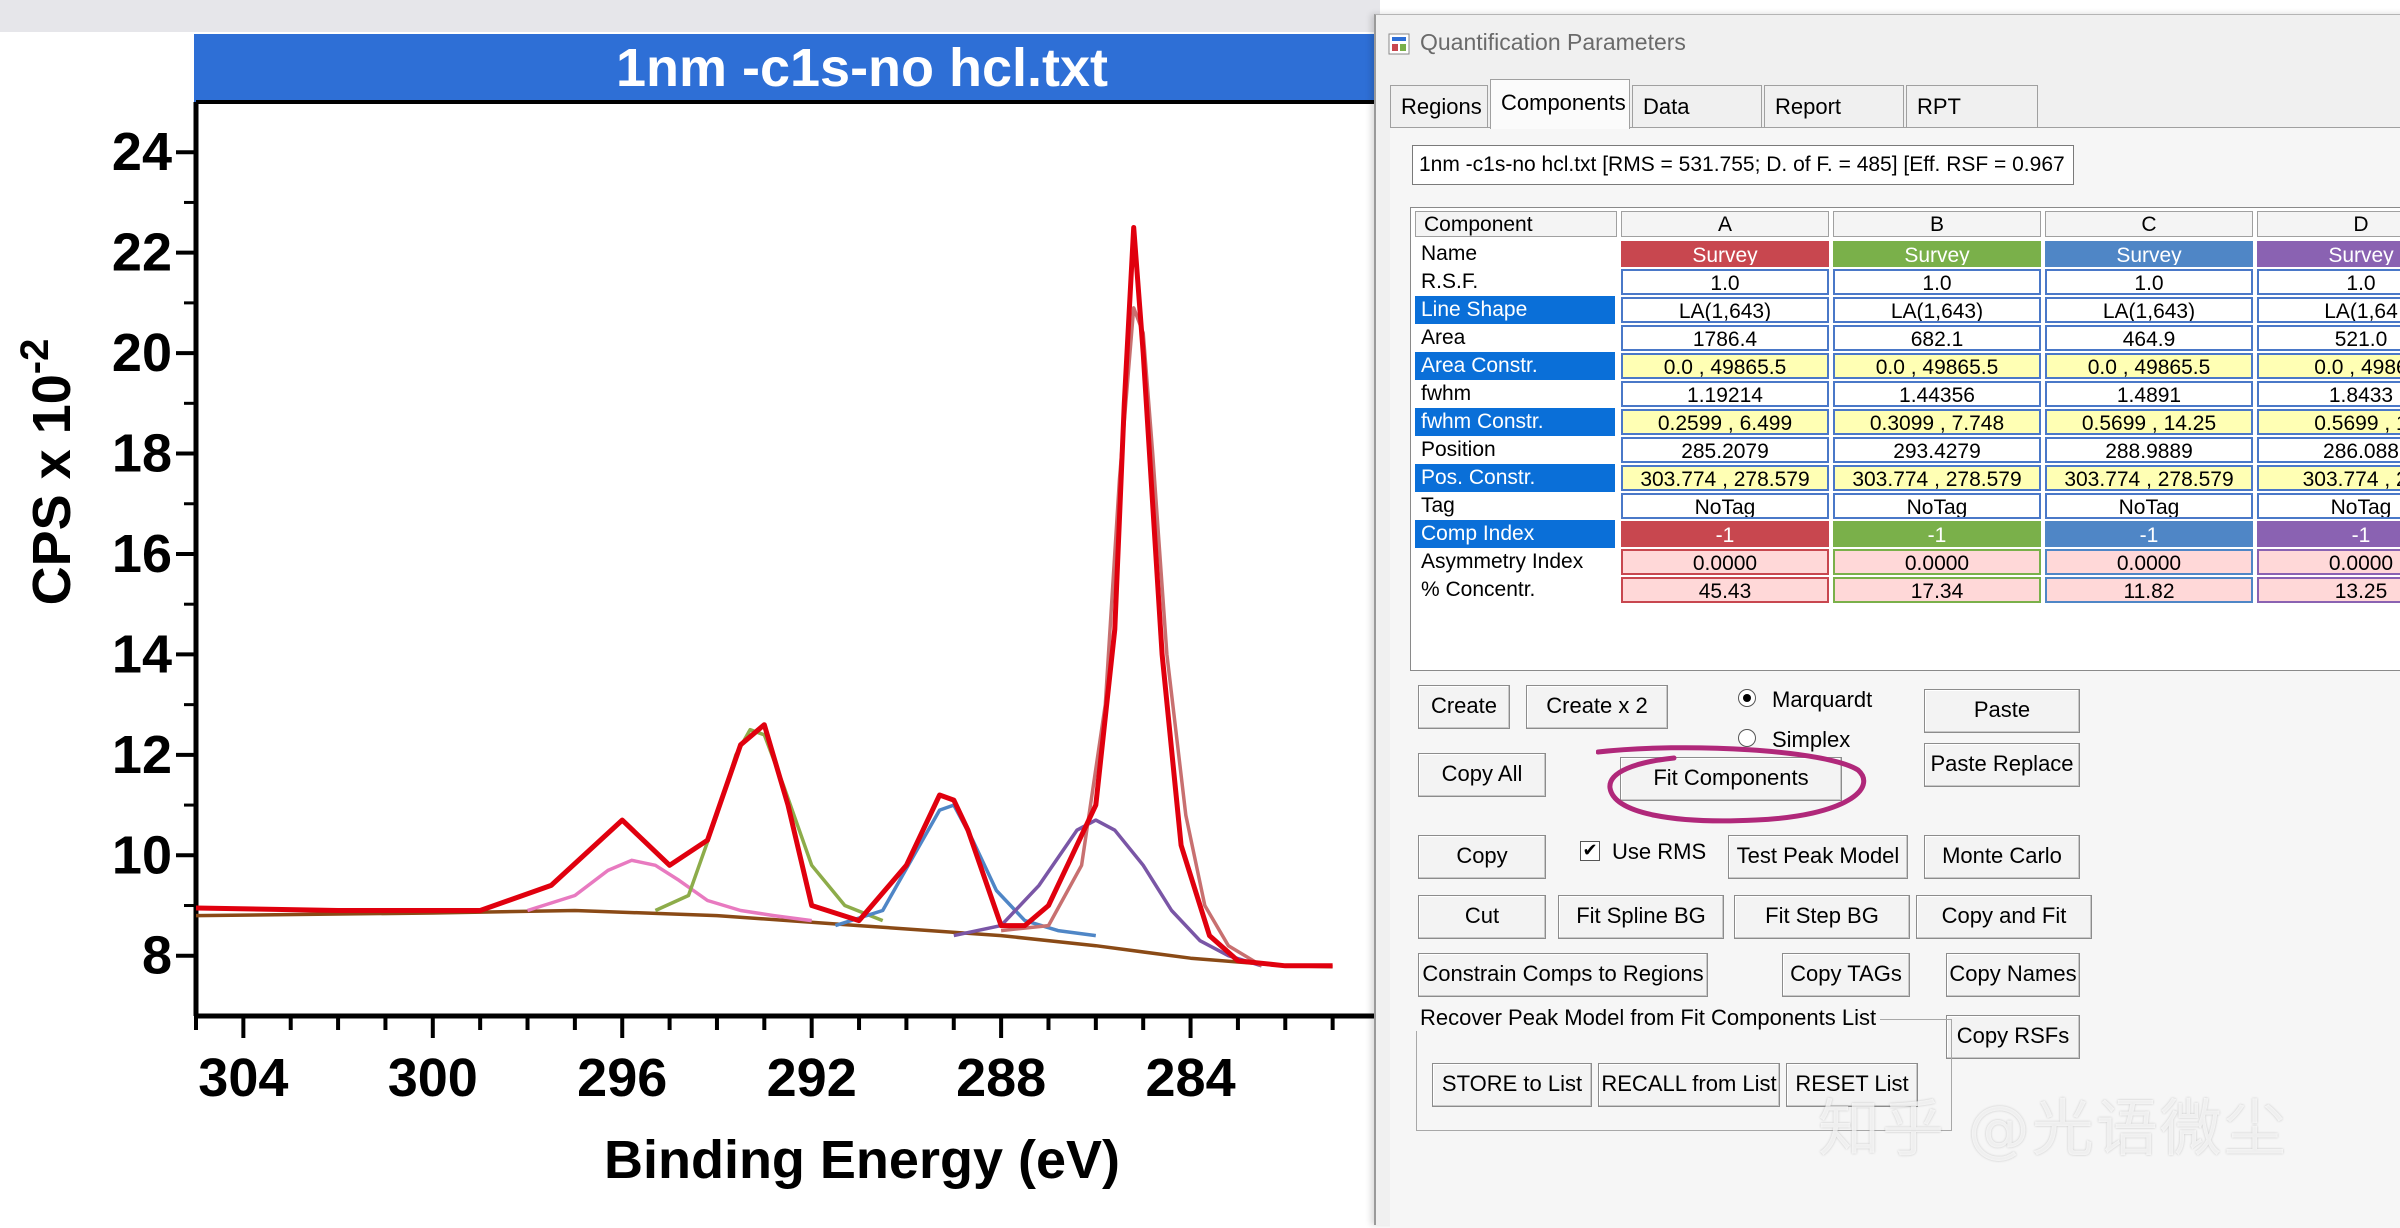 This screenshot has height=1228, width=2400. Describe the element at coordinates (1502, 561) in the screenshot. I see `grid-row-label: Asymmetry Index` at that location.